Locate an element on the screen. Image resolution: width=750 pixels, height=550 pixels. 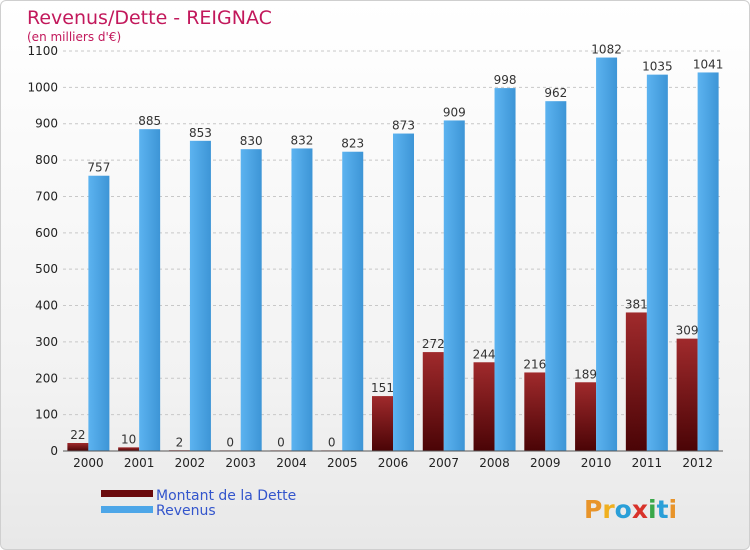
y-tick-label: 300 is located at coordinates (46, 342).